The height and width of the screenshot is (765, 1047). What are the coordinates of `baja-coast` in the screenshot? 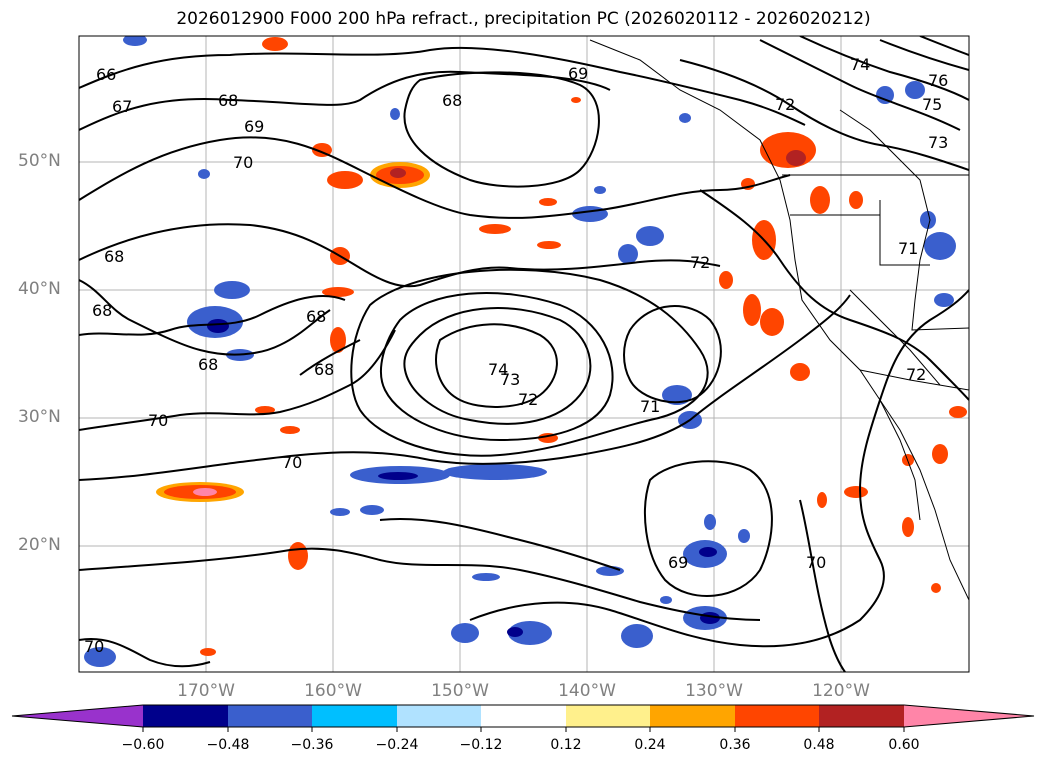 It's located at (900, 460).